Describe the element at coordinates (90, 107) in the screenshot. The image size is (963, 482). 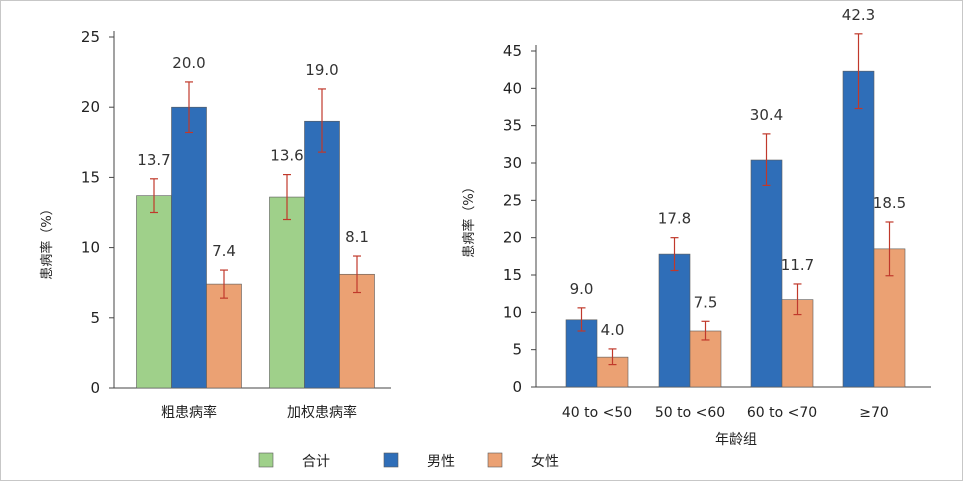
I see `left-y-tick-label: 20` at that location.